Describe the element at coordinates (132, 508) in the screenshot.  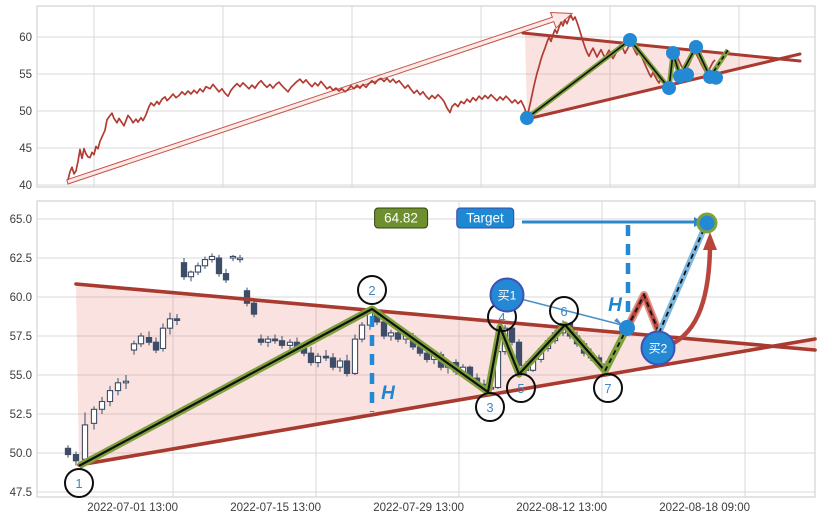
I see `x-tick-label: 2022-07-01 13:00` at that location.